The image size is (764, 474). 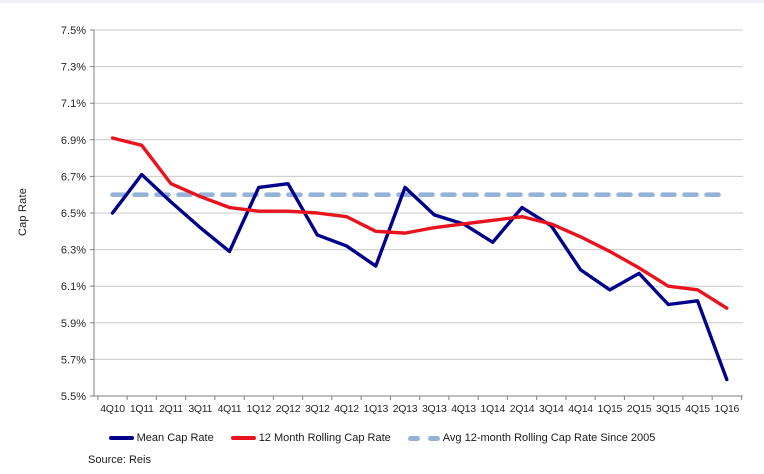 I want to click on legend-item-mean-cap-rate: Mean Cap Rate, so click(x=161, y=438).